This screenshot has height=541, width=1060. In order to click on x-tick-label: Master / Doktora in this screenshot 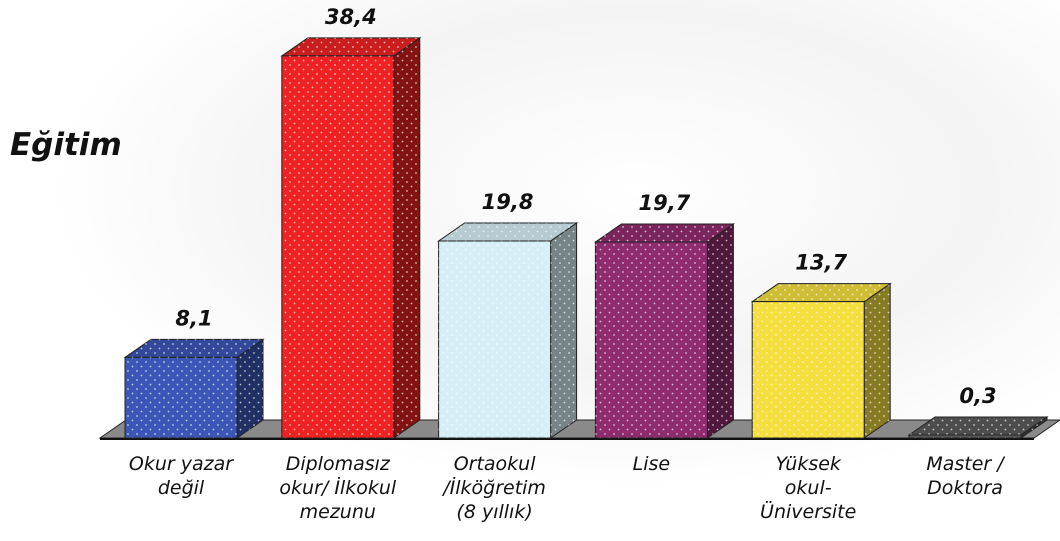, I will do `click(965, 476)`.